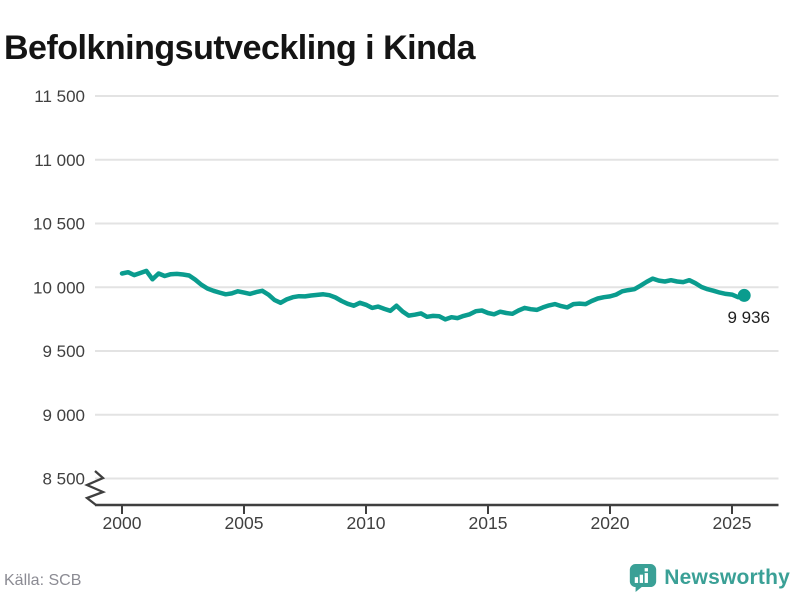  What do you see at coordinates (43, 580) in the screenshot?
I see `source-label: Källa: SCB` at bounding box center [43, 580].